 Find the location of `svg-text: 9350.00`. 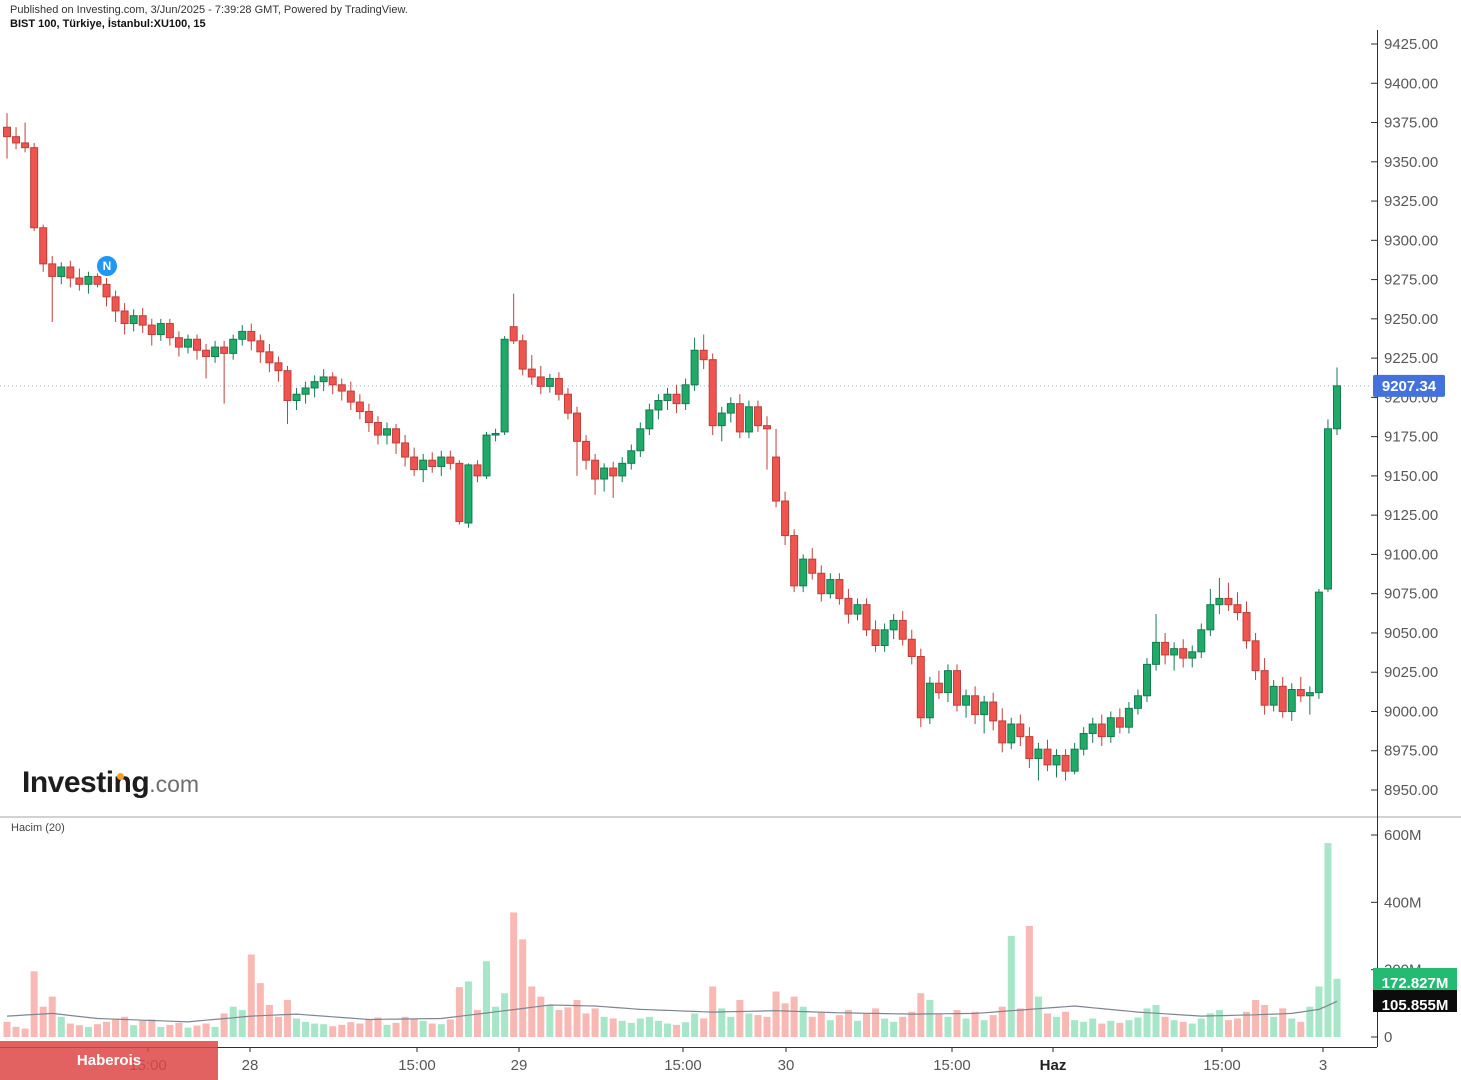

svg-text: 9350.00 is located at coordinates (1411, 162).